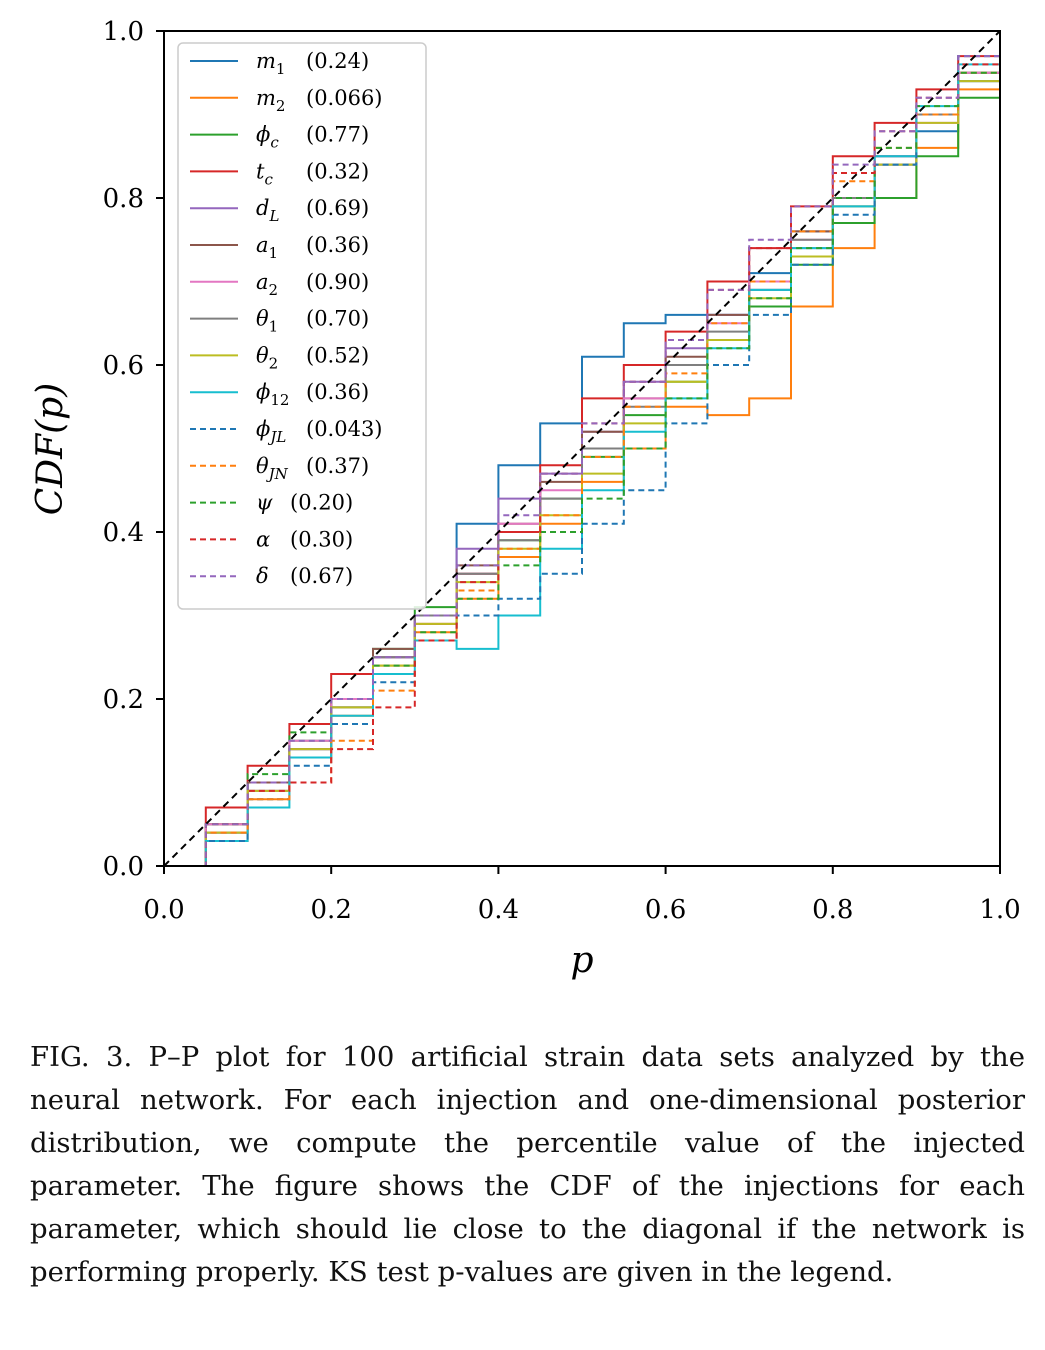  I want to click on legend-label: δ (0.67), so click(304, 576).